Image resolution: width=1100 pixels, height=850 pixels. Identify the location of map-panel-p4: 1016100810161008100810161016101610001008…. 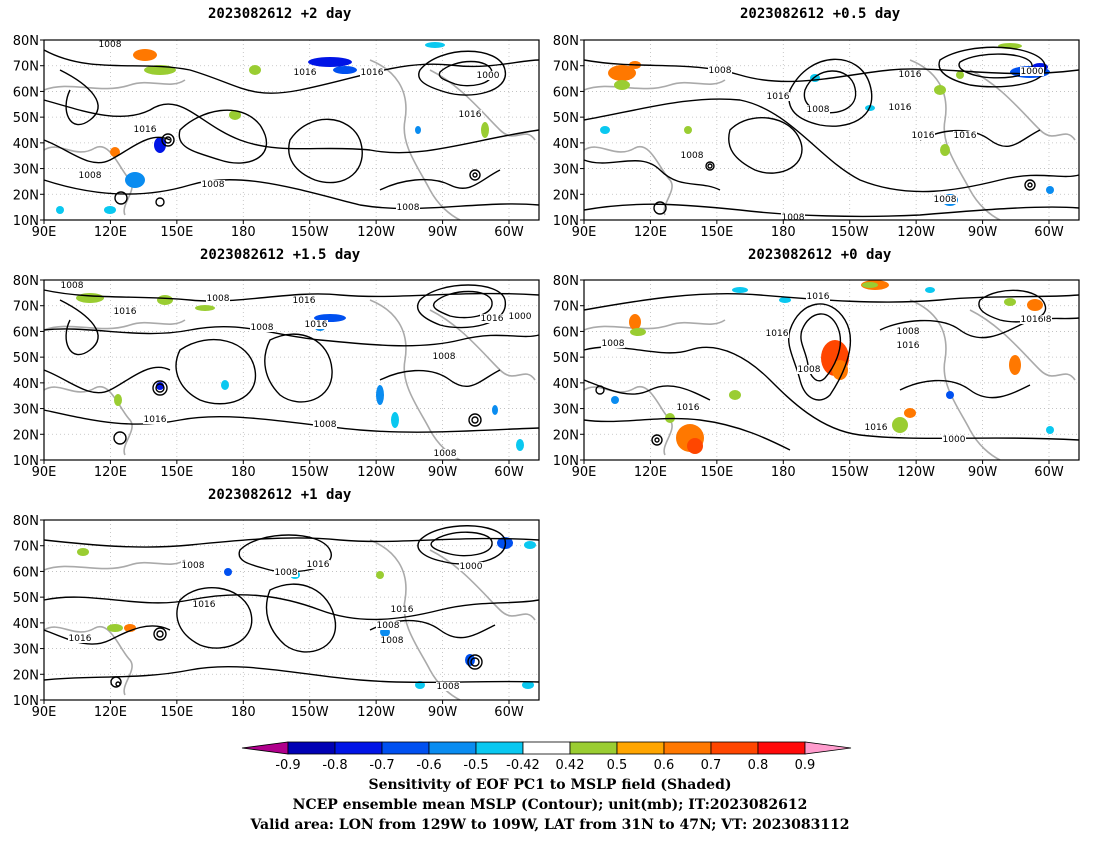
(816, 377).